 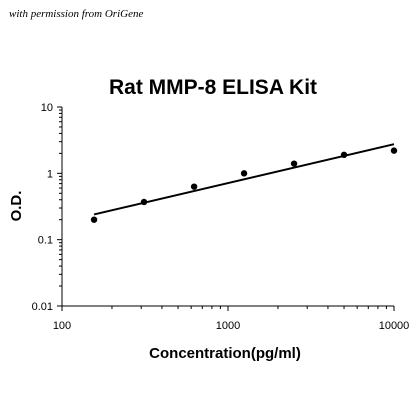 What do you see at coordinates (47, 108) in the screenshot?
I see `y-tick-label: 10` at bounding box center [47, 108].